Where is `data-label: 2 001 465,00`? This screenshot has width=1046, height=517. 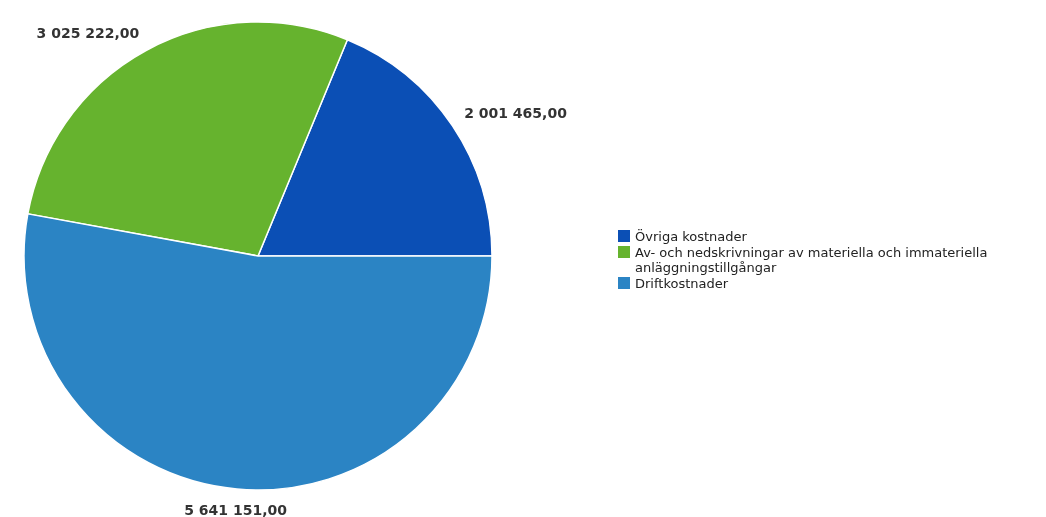
data-label: 2 001 465,00 is located at coordinates (516, 113).